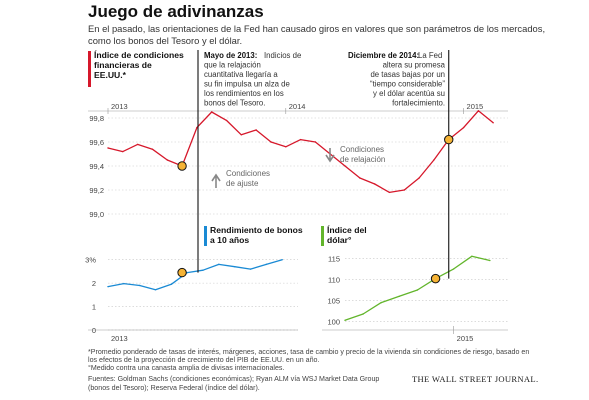 The image size is (589, 400). Describe the element at coordinates (414, 65) in the screenshot. I see `dic-annotation-text: altera su promesa` at that location.